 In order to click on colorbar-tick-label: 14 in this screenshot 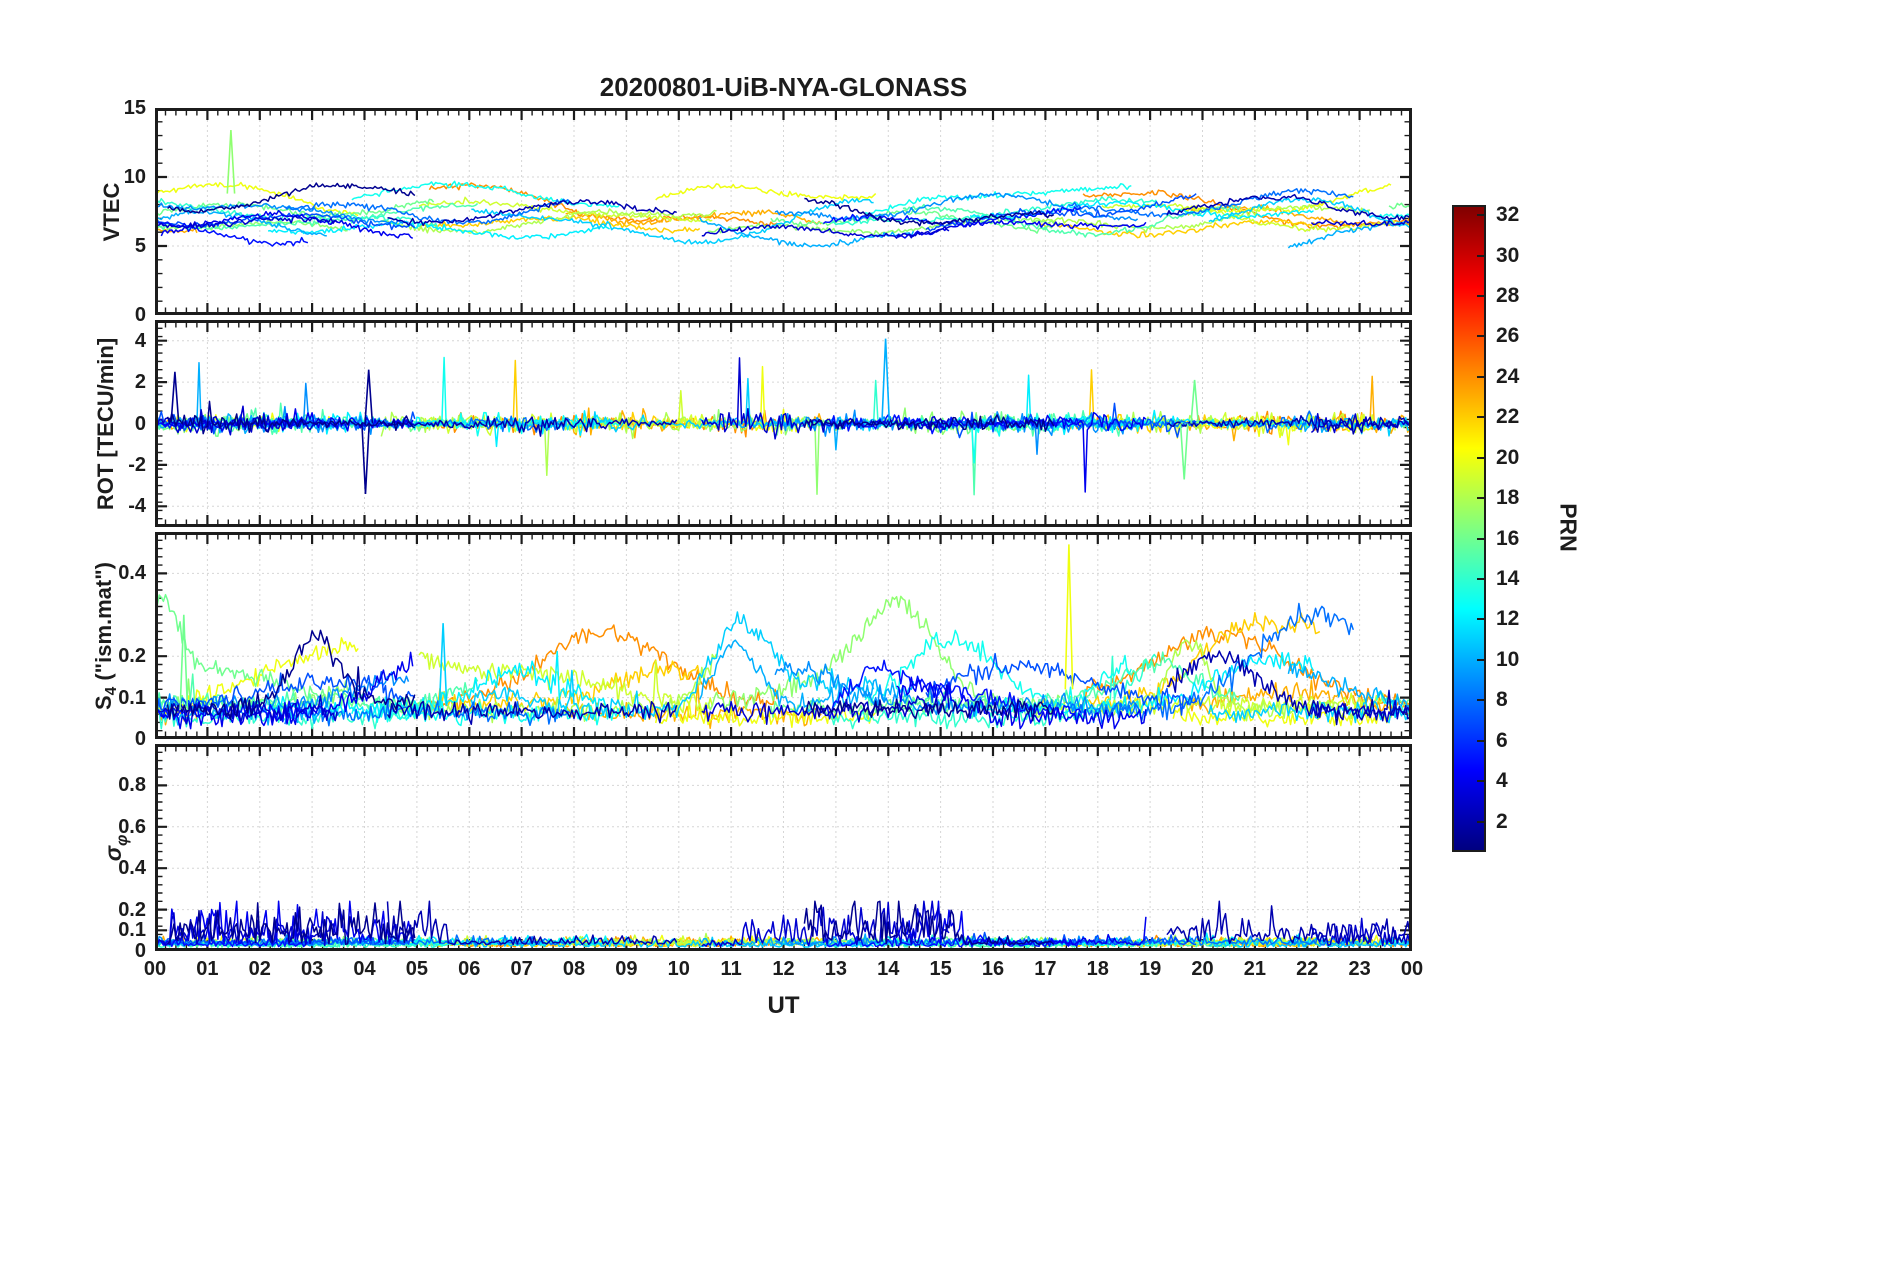, I will do `click(1508, 579)`.